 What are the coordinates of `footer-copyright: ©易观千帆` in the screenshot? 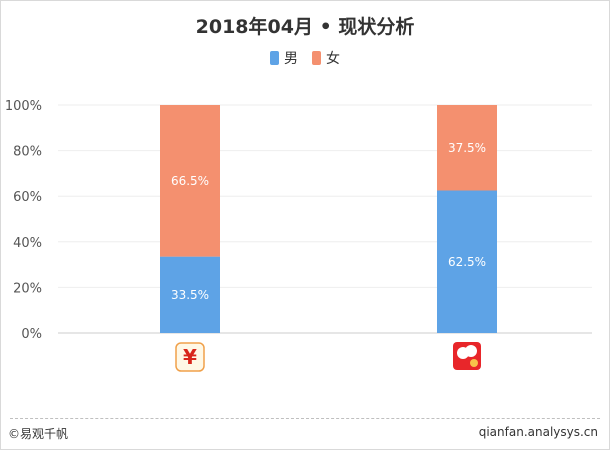 It's located at (38, 434).